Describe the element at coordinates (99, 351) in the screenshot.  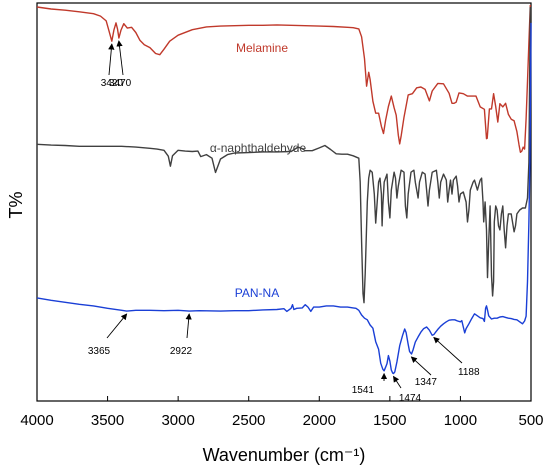
I see `annotation-label: 3365` at that location.